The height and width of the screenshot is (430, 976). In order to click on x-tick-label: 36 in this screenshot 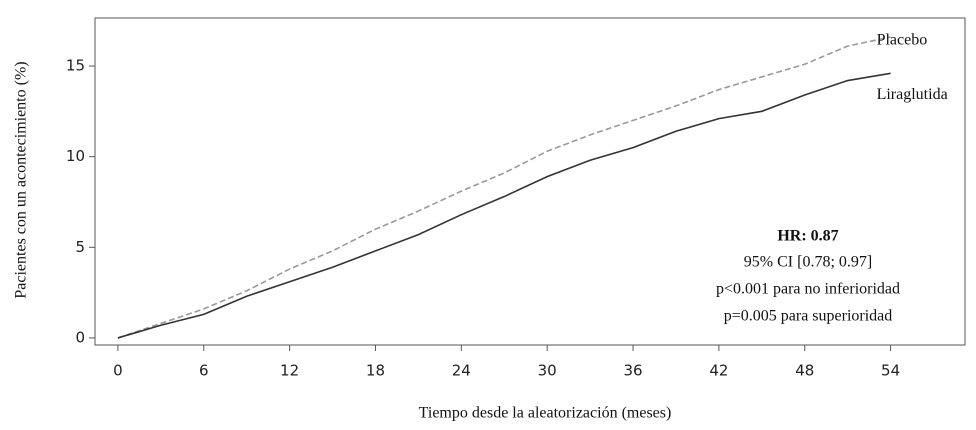, I will do `click(632, 371)`.